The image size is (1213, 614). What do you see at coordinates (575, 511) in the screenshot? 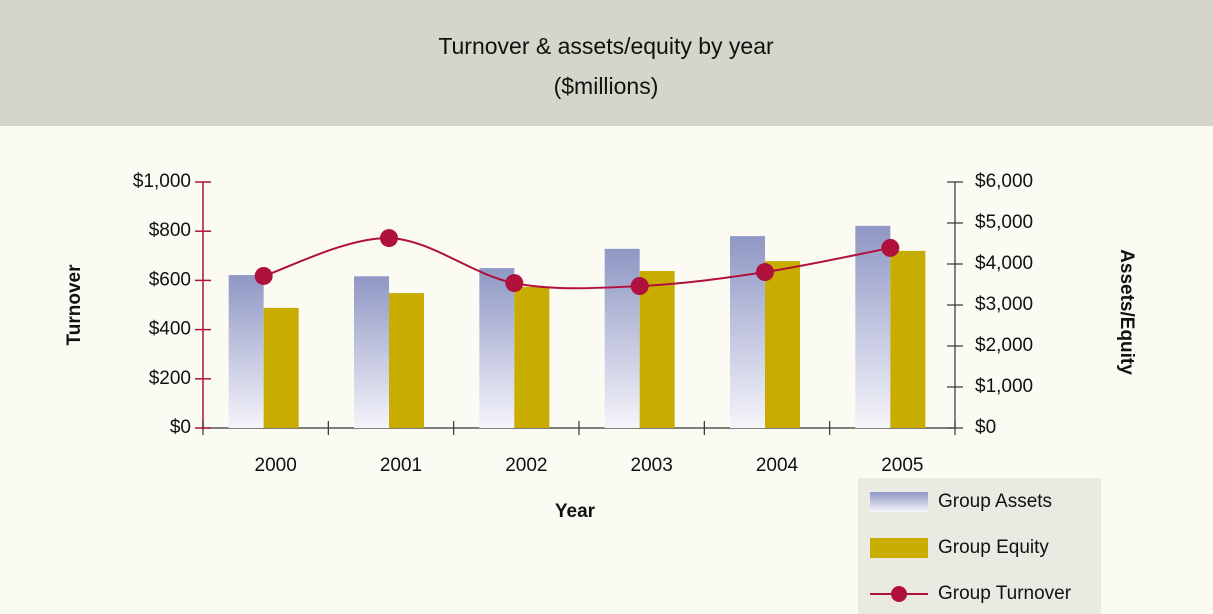
I see `x-axis-title: Year` at bounding box center [575, 511].